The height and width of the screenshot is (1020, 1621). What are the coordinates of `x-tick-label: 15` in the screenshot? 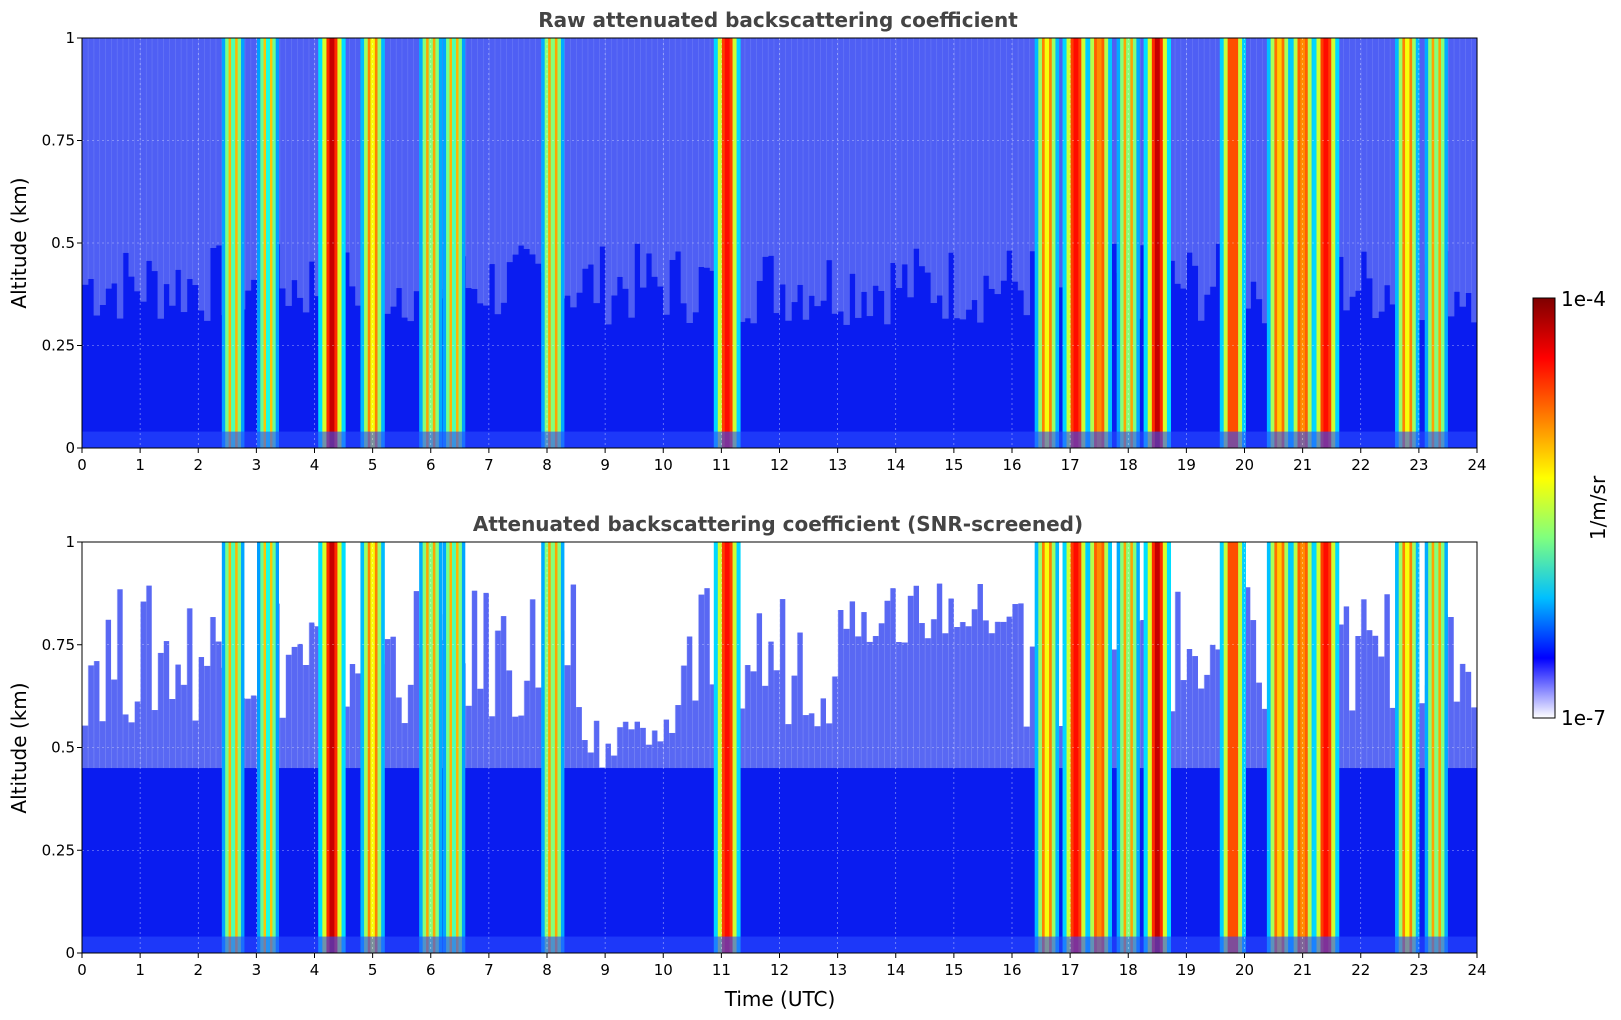 It's located at (953, 970).